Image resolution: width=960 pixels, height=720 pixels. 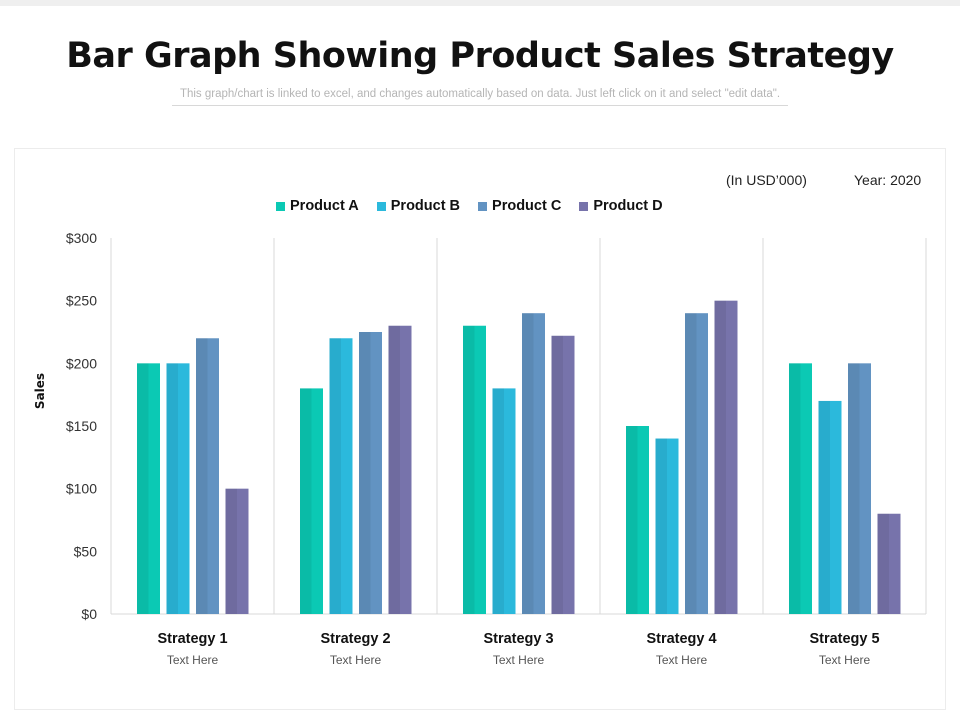 What do you see at coordinates (888, 180) in the screenshot?
I see `year-label: Year: 2020` at bounding box center [888, 180].